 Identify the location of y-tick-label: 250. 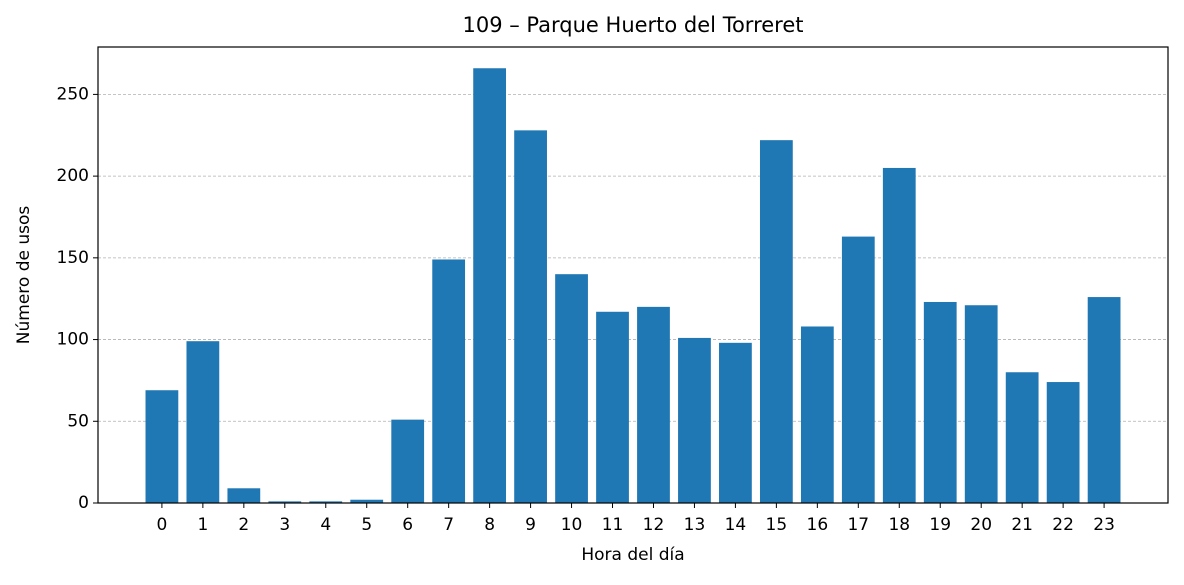
(73, 94).